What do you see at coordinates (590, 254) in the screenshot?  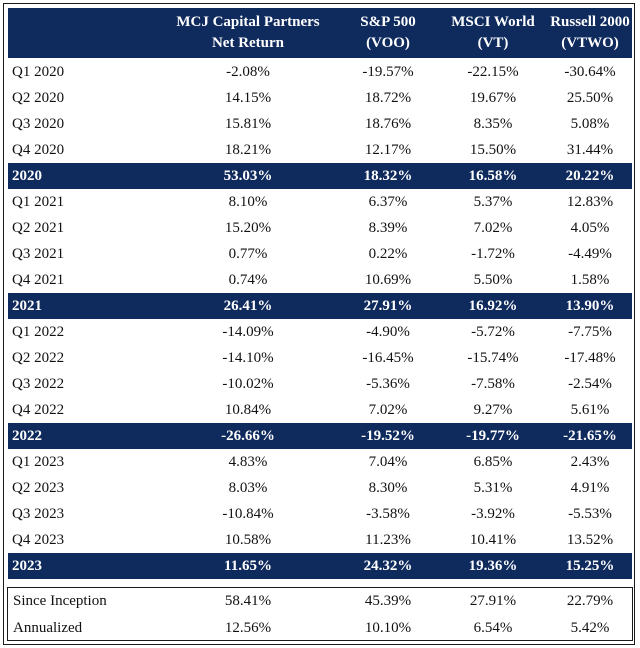 I see `cell-russell: -4.49%` at bounding box center [590, 254].